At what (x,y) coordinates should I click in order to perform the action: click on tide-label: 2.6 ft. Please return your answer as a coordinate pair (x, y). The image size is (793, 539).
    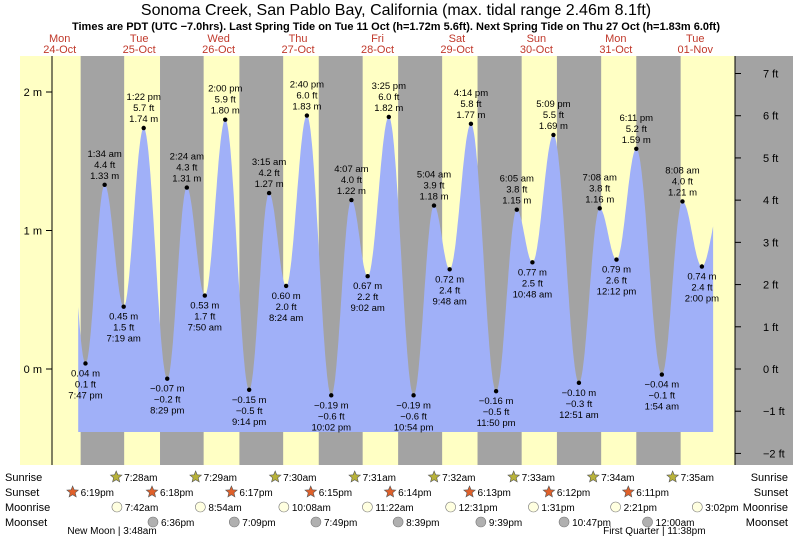
    Looking at the image, I should click on (616, 281).